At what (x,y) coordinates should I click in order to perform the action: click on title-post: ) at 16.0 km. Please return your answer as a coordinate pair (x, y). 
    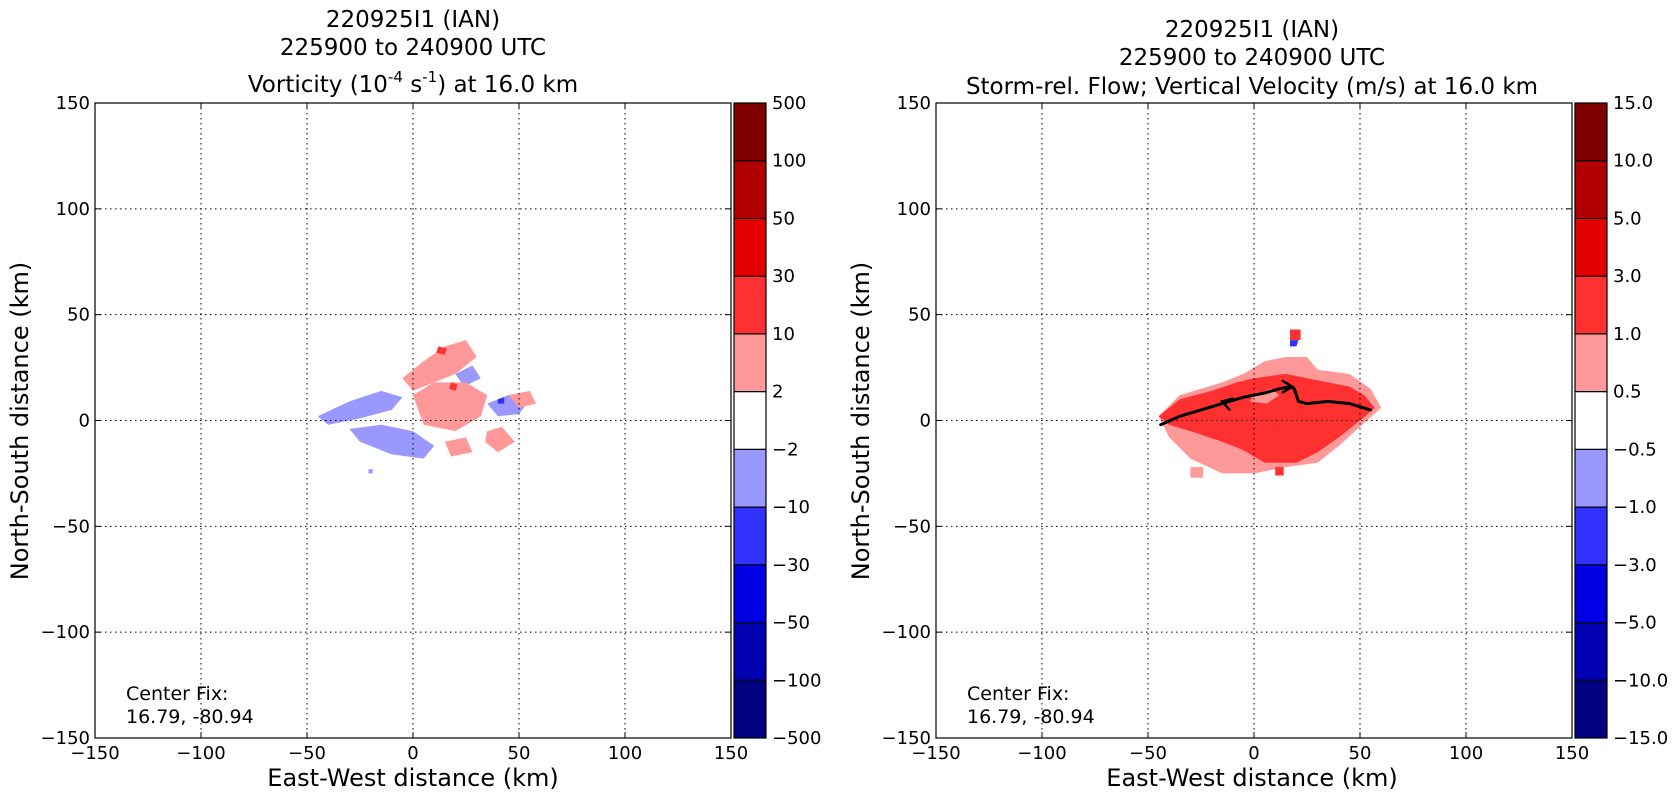
    Looking at the image, I should click on (507, 85).